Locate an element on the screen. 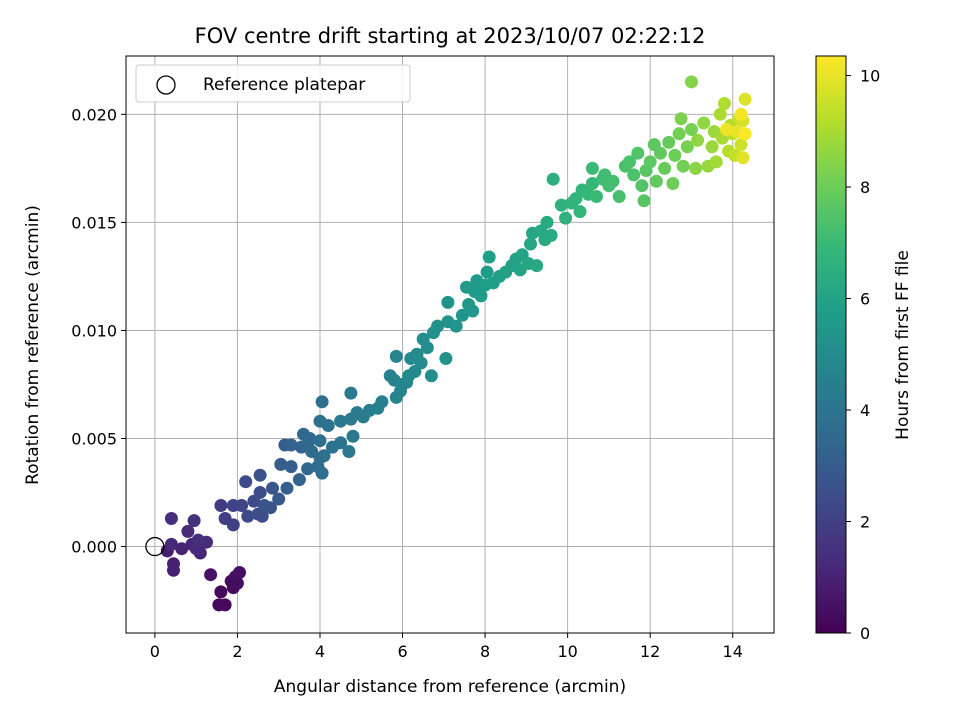  y-axis-label: Rotation from reference (arcmin) is located at coordinates (33, 345).